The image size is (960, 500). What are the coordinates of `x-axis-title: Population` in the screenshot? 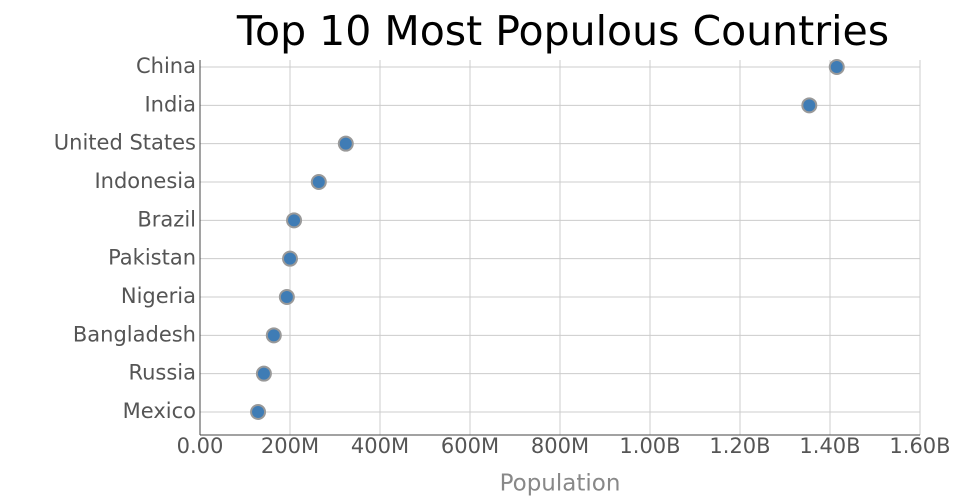 It's located at (560, 484).